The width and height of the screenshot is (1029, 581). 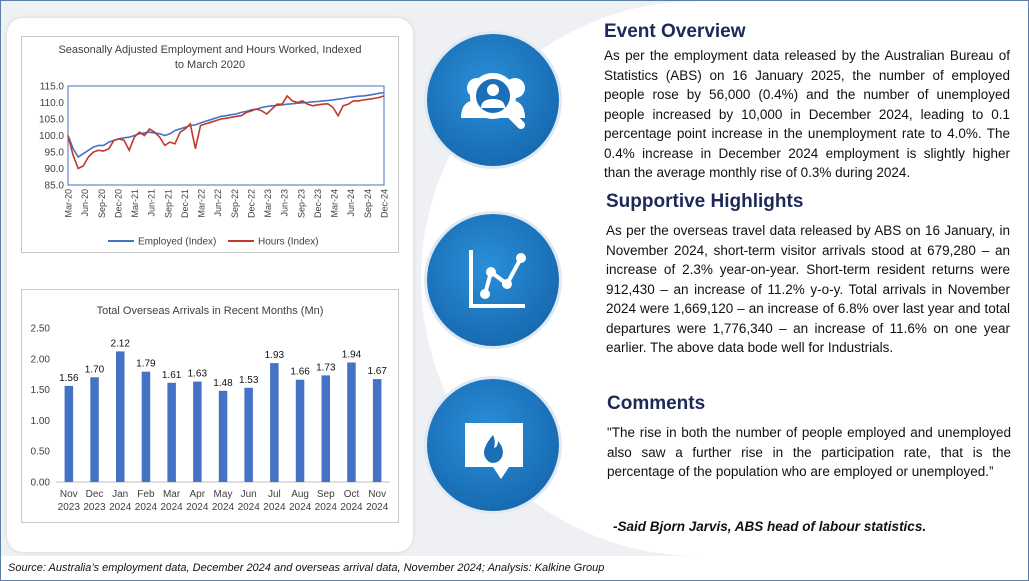 What do you see at coordinates (41, 452) in the screenshot?
I see `y-tick-label: 0.50` at bounding box center [41, 452].